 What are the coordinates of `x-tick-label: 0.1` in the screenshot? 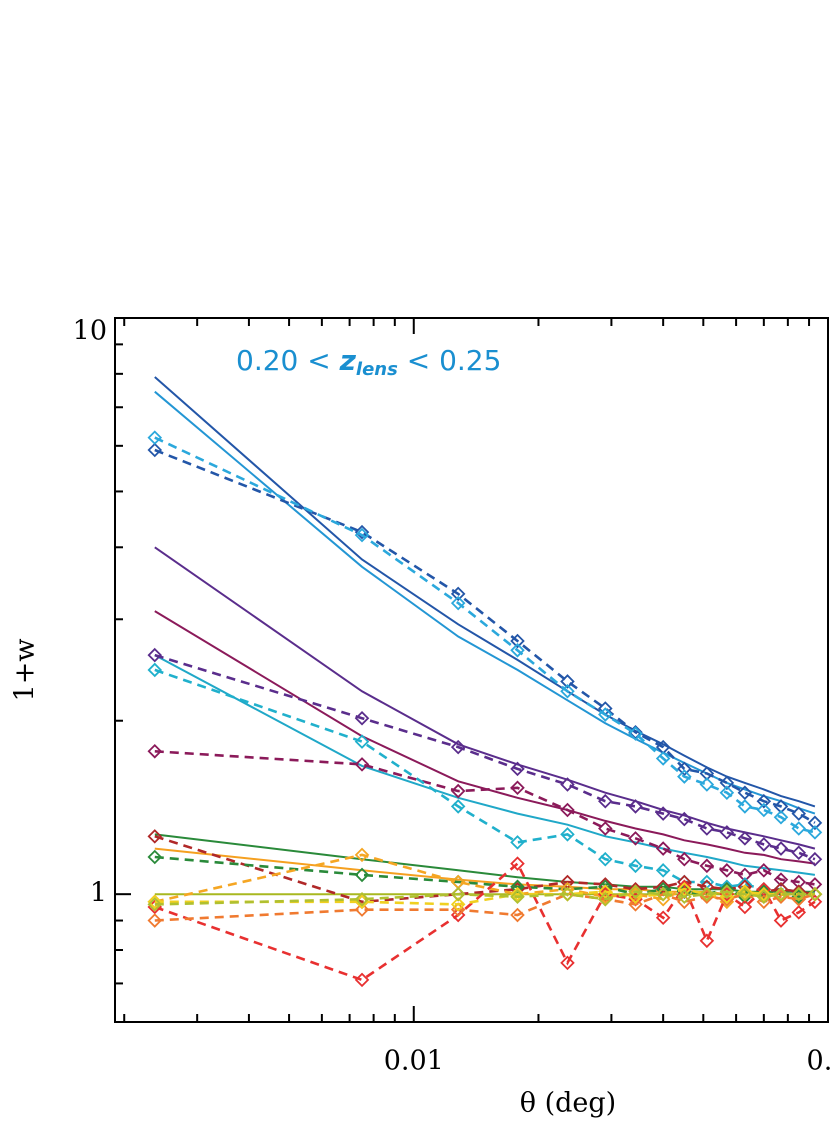 It's located at (818, 1061).